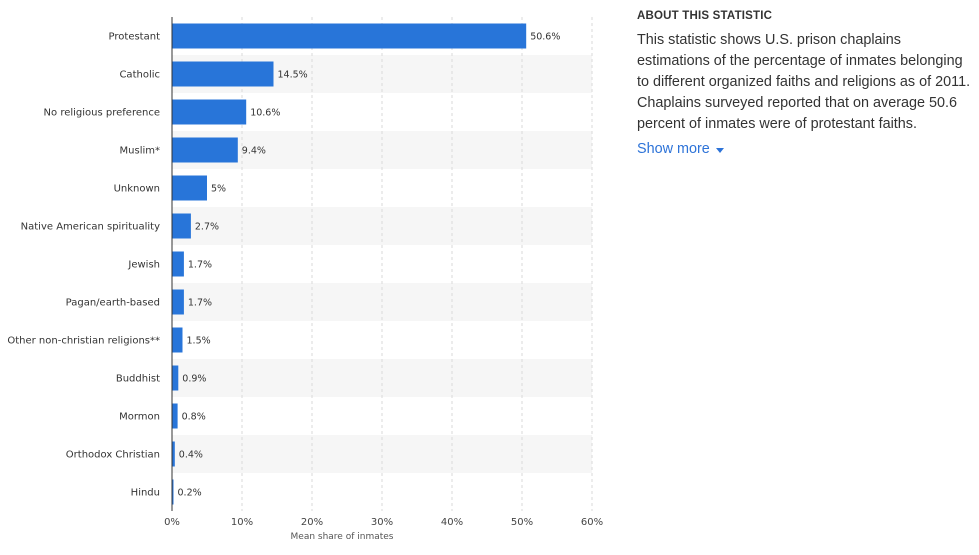  I want to click on value-label: 0.9%, so click(194, 379).